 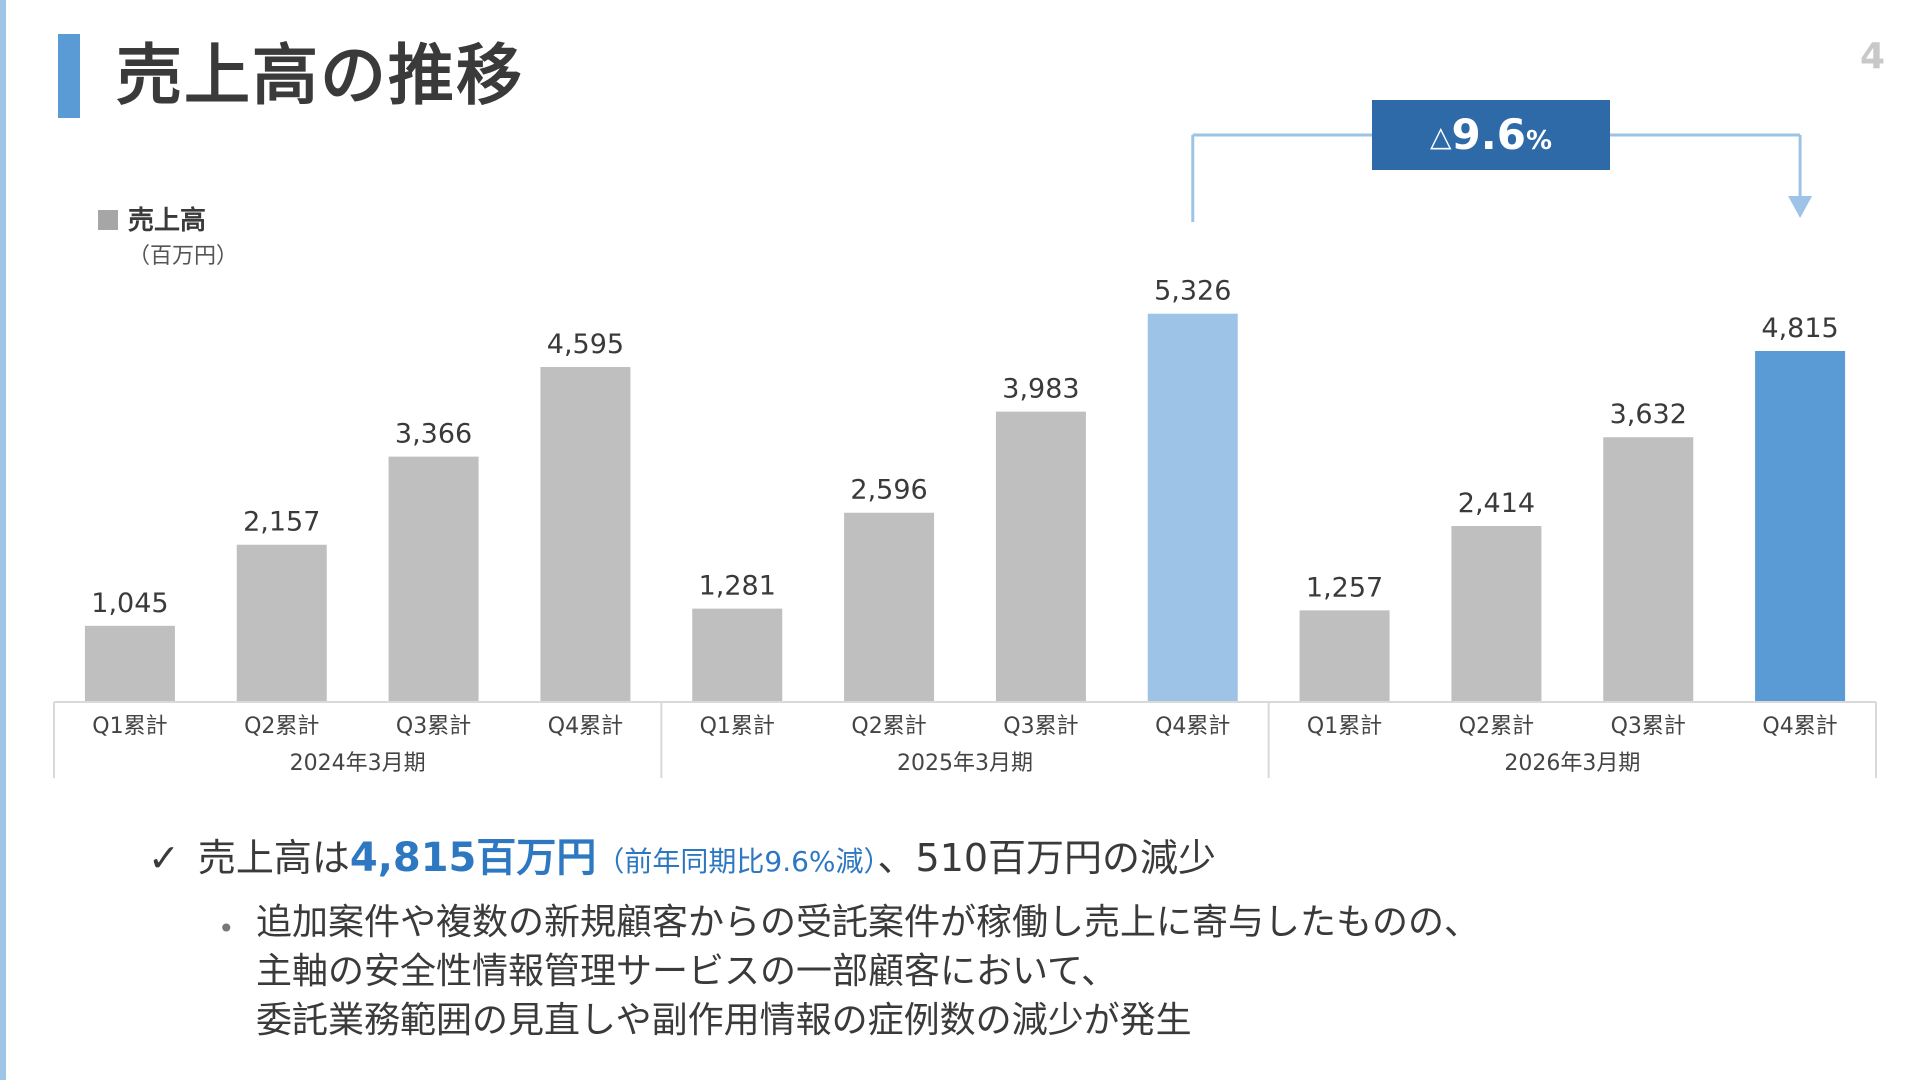 I want to click on data-label: 3,632, so click(x=1648, y=414).